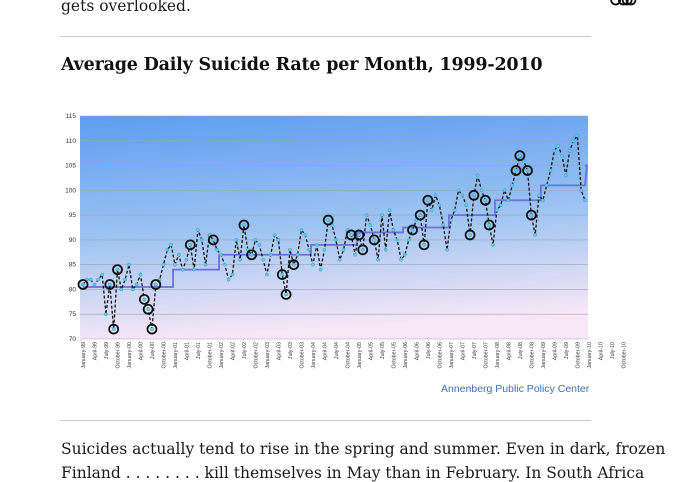 Image resolution: width=680 pixels, height=482 pixels. What do you see at coordinates (84, 355) in the screenshot?
I see `x-tick-label: January-99` at bounding box center [84, 355].